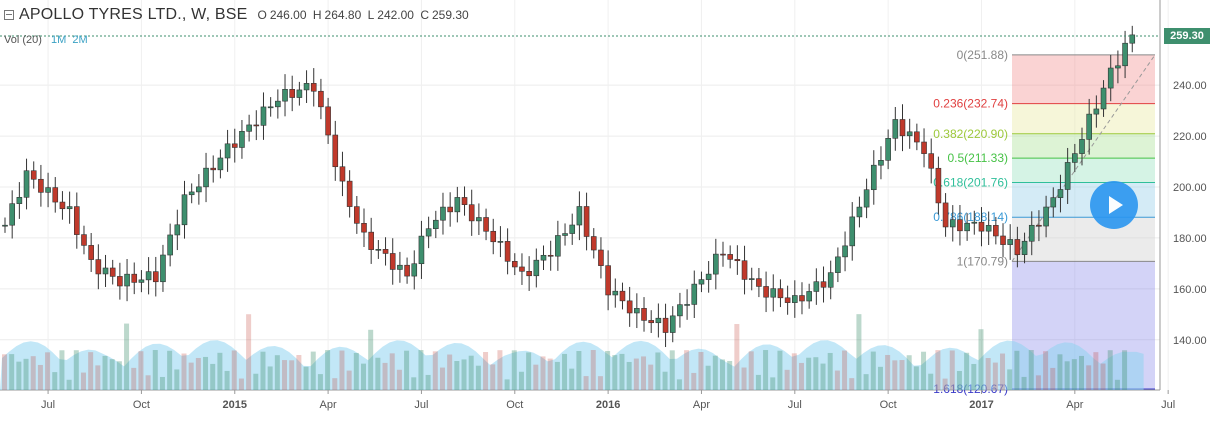 This screenshot has width=1210, height=425. What do you see at coordinates (970, 104) in the screenshot?
I see `fib-level-label: 0.236(232.74)` at bounding box center [970, 104].